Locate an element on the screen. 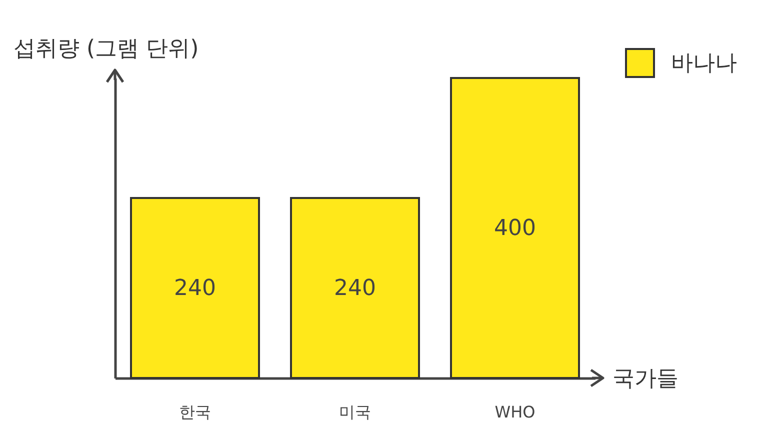  x-tick-label: 한국 is located at coordinates (195, 412).